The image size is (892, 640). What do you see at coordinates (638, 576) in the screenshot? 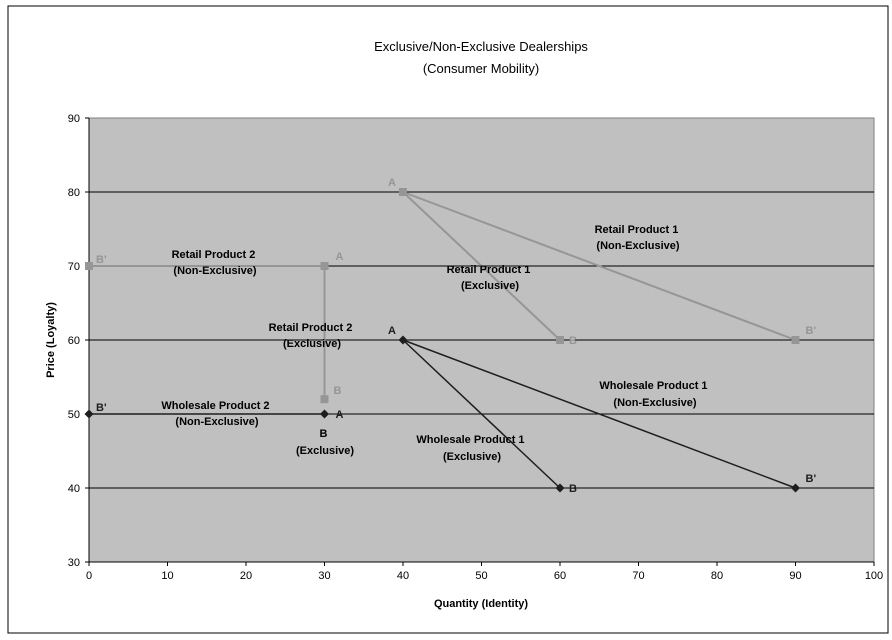
I see `x-tick-label: 70` at bounding box center [638, 576].